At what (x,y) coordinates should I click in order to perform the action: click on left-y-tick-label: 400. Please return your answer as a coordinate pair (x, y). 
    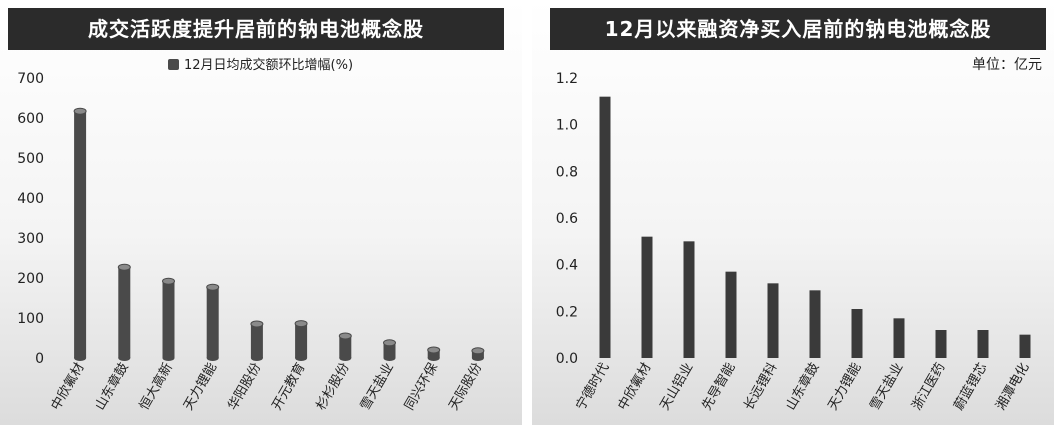
    Looking at the image, I should click on (30, 199).